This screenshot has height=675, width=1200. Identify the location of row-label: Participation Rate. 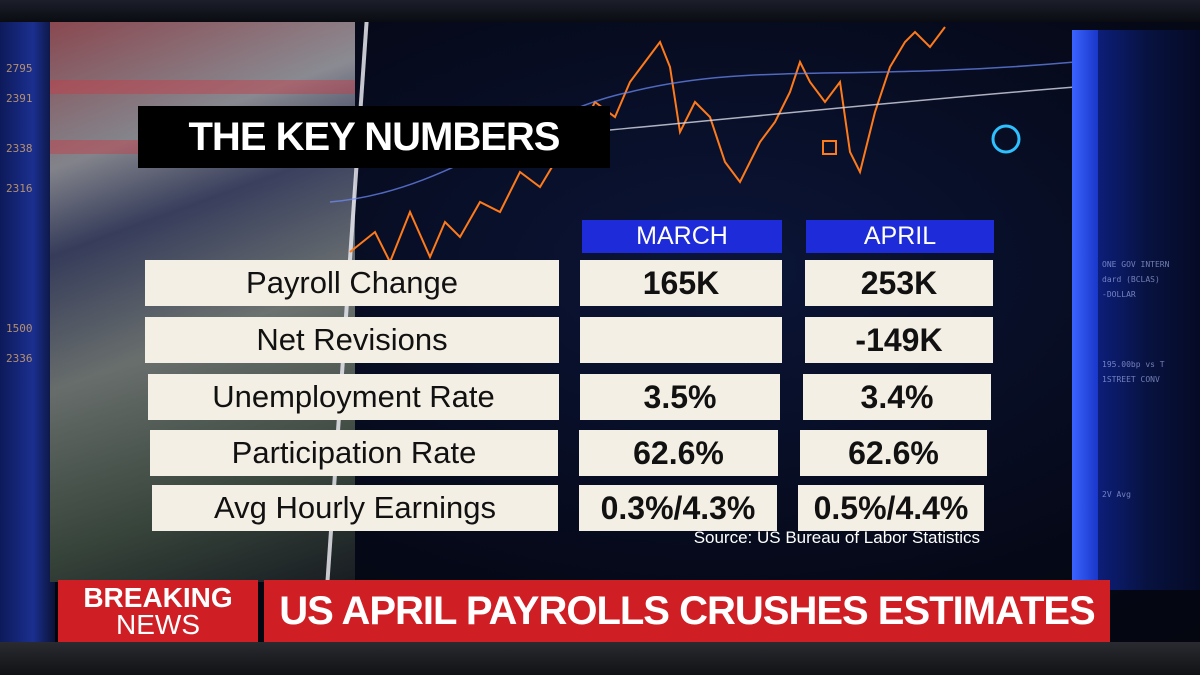
(354, 453).